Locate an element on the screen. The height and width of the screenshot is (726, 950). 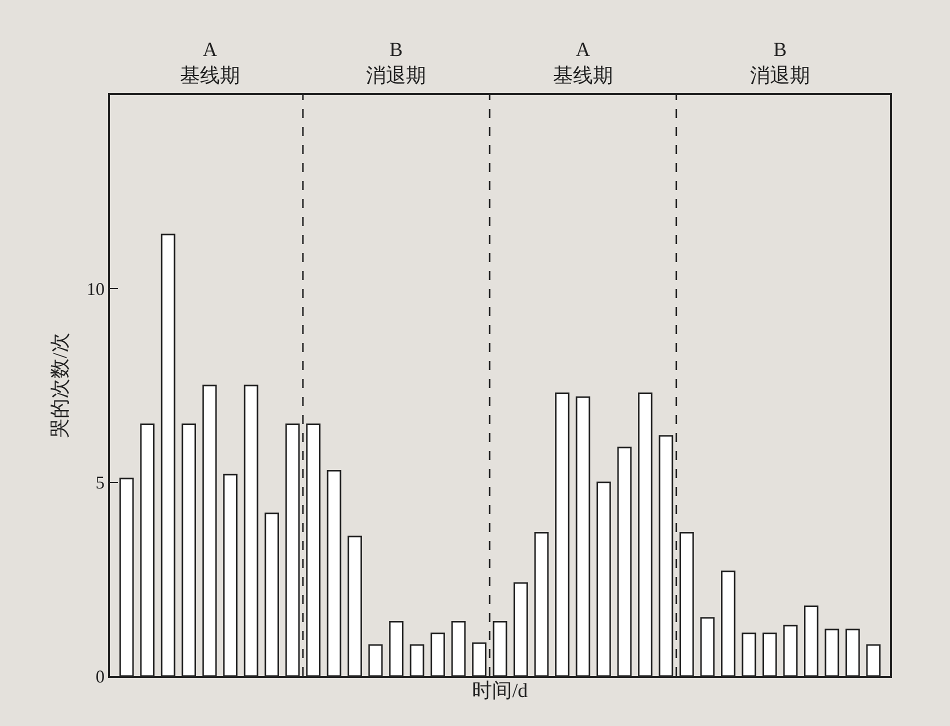
x-axis-title: 时间/d is located at coordinates (500, 691).